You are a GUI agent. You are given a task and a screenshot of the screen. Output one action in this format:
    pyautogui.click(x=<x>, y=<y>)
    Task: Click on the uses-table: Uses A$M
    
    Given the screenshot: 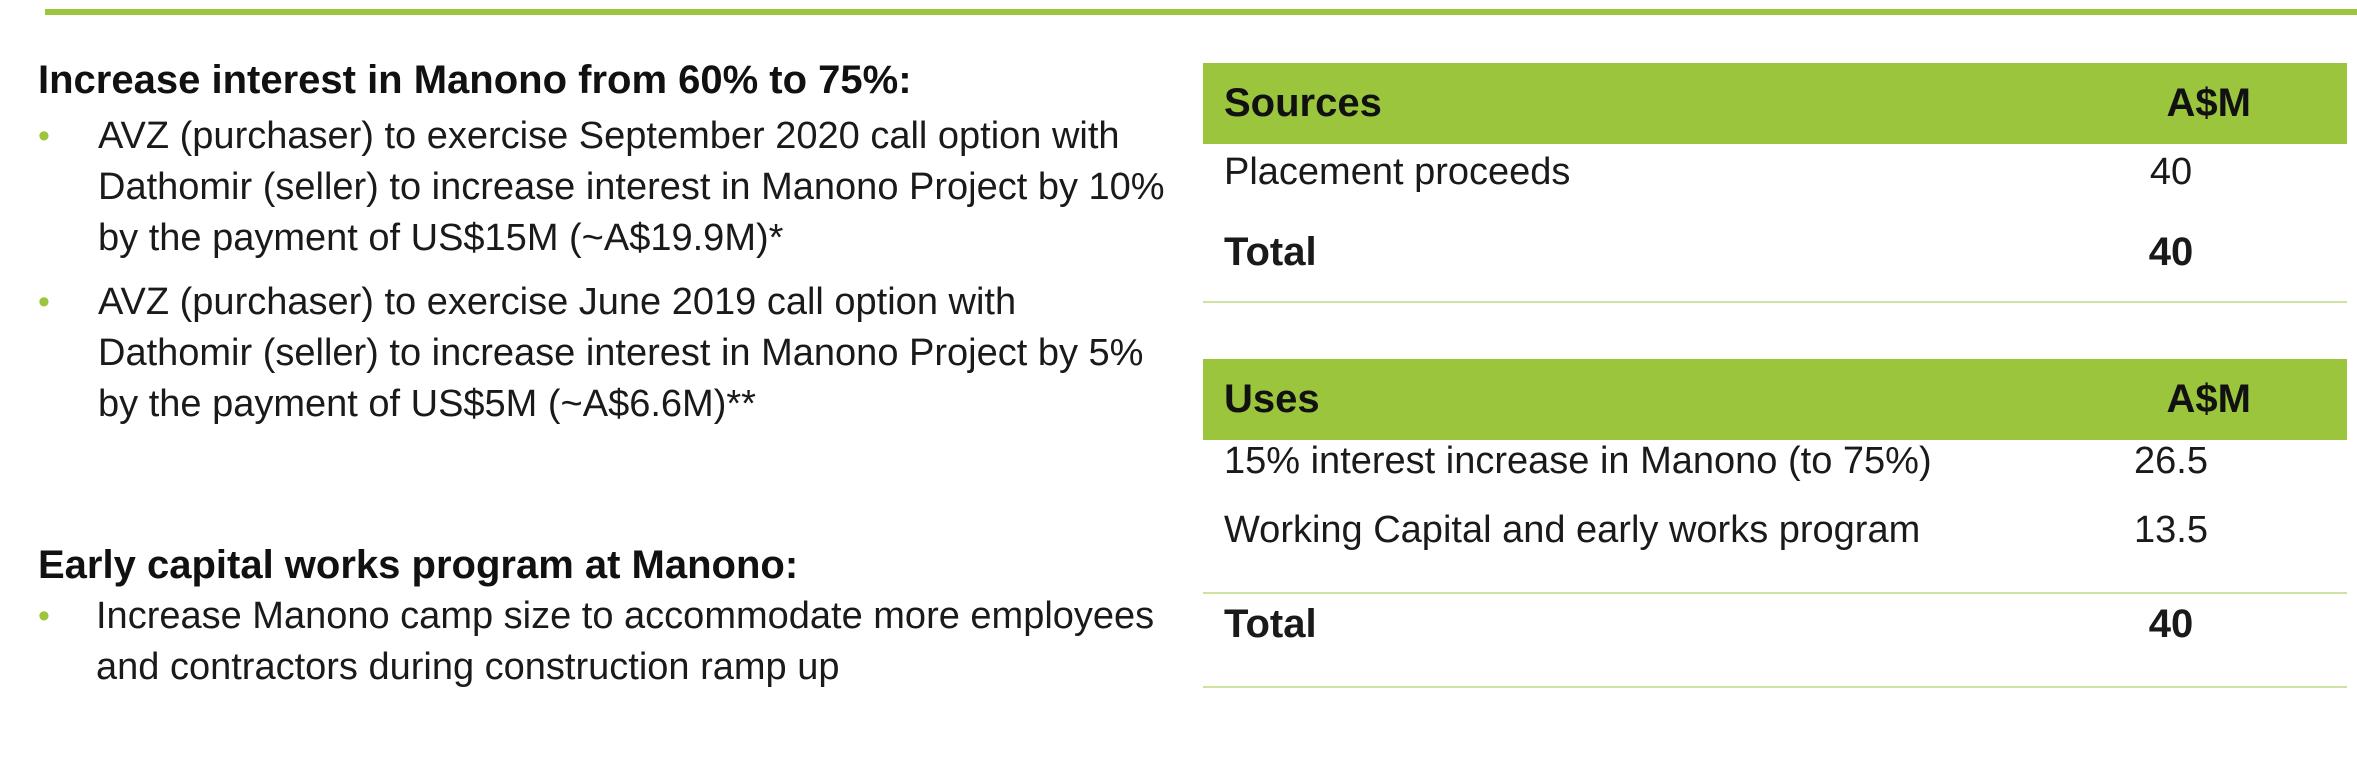 What is the action you would take?
    pyautogui.click(x=1775, y=399)
    